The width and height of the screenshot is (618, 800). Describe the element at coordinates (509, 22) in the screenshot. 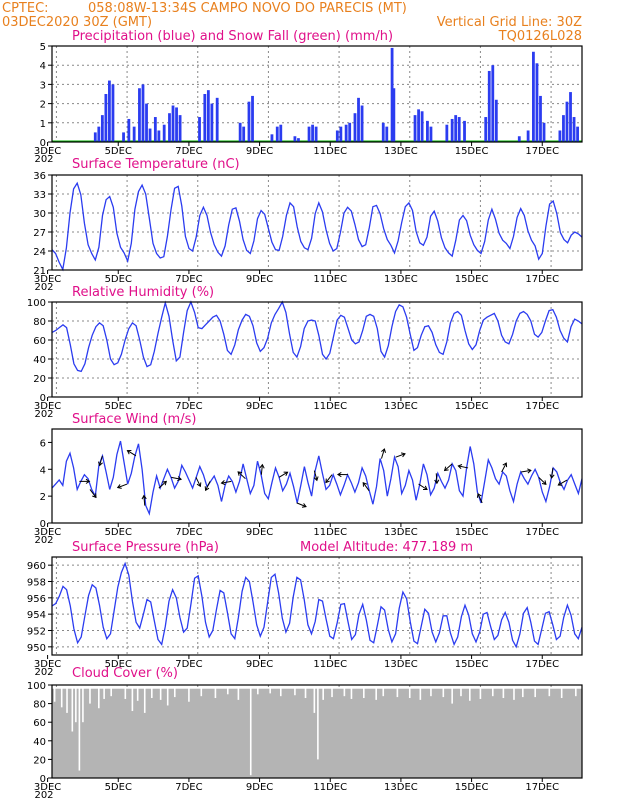

I see `header-grid-line: Vertical Grid Line: 30Z` at that location.